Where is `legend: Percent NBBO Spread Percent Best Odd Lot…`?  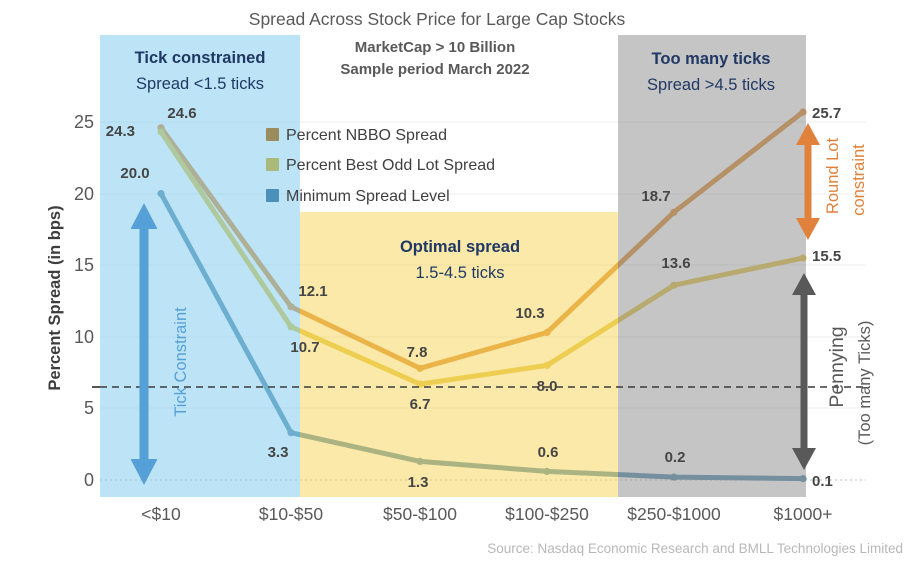
legend: Percent NBBO Spread Percent Best Odd Lot… is located at coordinates (380, 166).